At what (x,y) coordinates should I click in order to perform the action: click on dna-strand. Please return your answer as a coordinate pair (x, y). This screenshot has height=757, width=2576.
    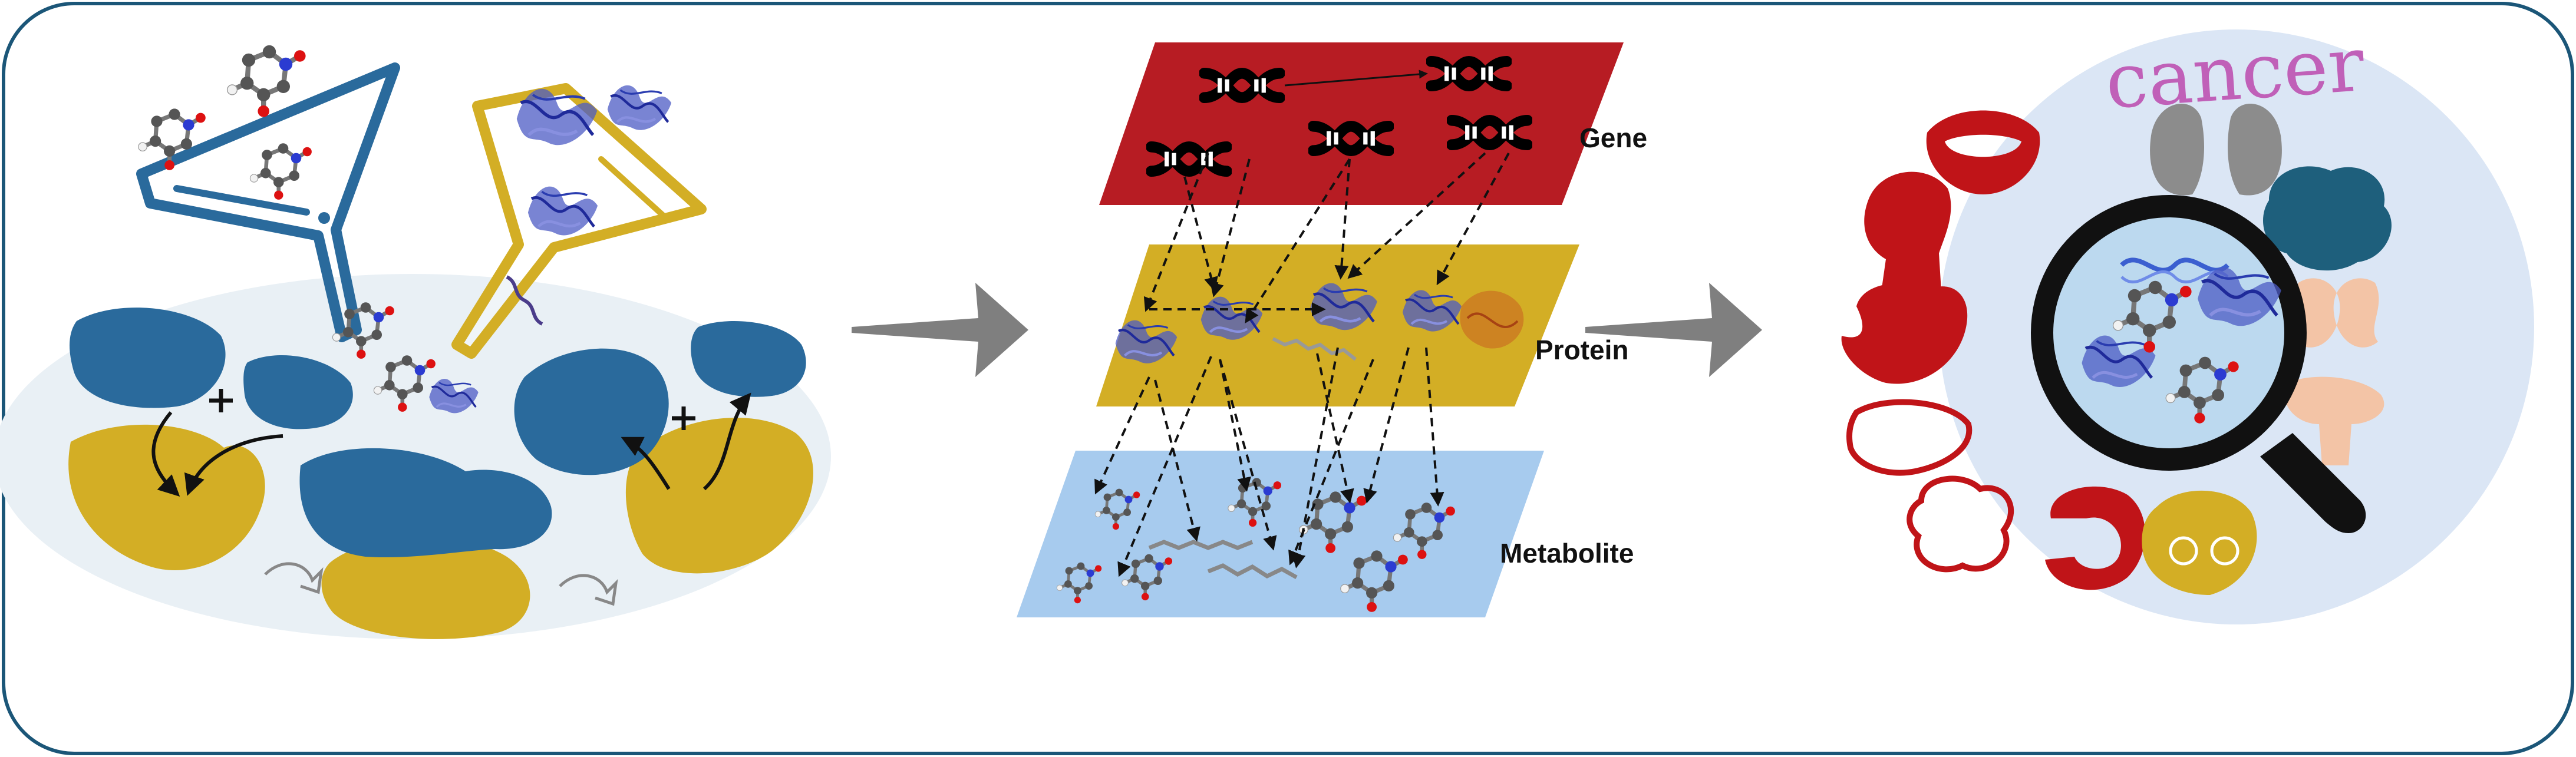
    Looking at the image, I should click on (2175, 265).